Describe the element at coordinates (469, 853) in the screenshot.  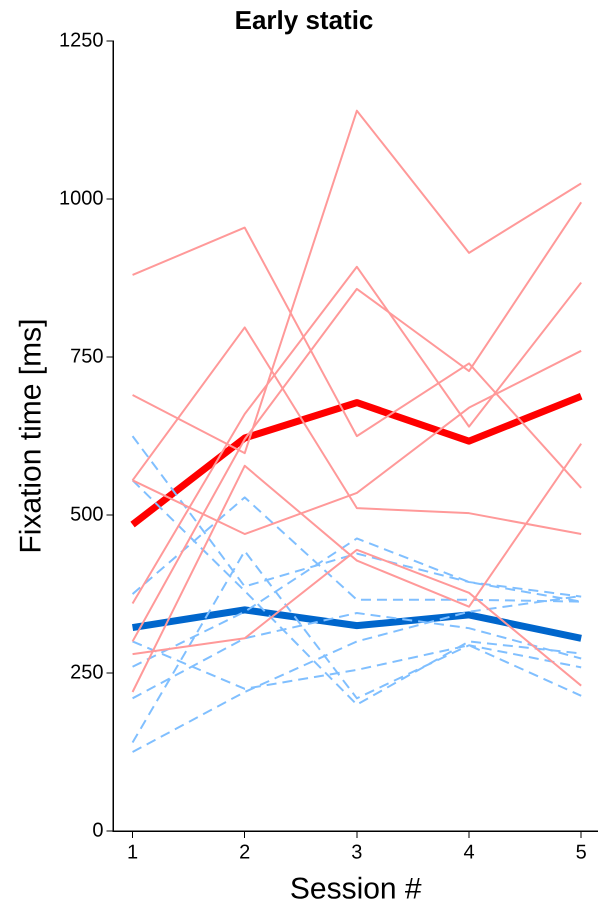
I see `x-tick-label: 4` at that location.